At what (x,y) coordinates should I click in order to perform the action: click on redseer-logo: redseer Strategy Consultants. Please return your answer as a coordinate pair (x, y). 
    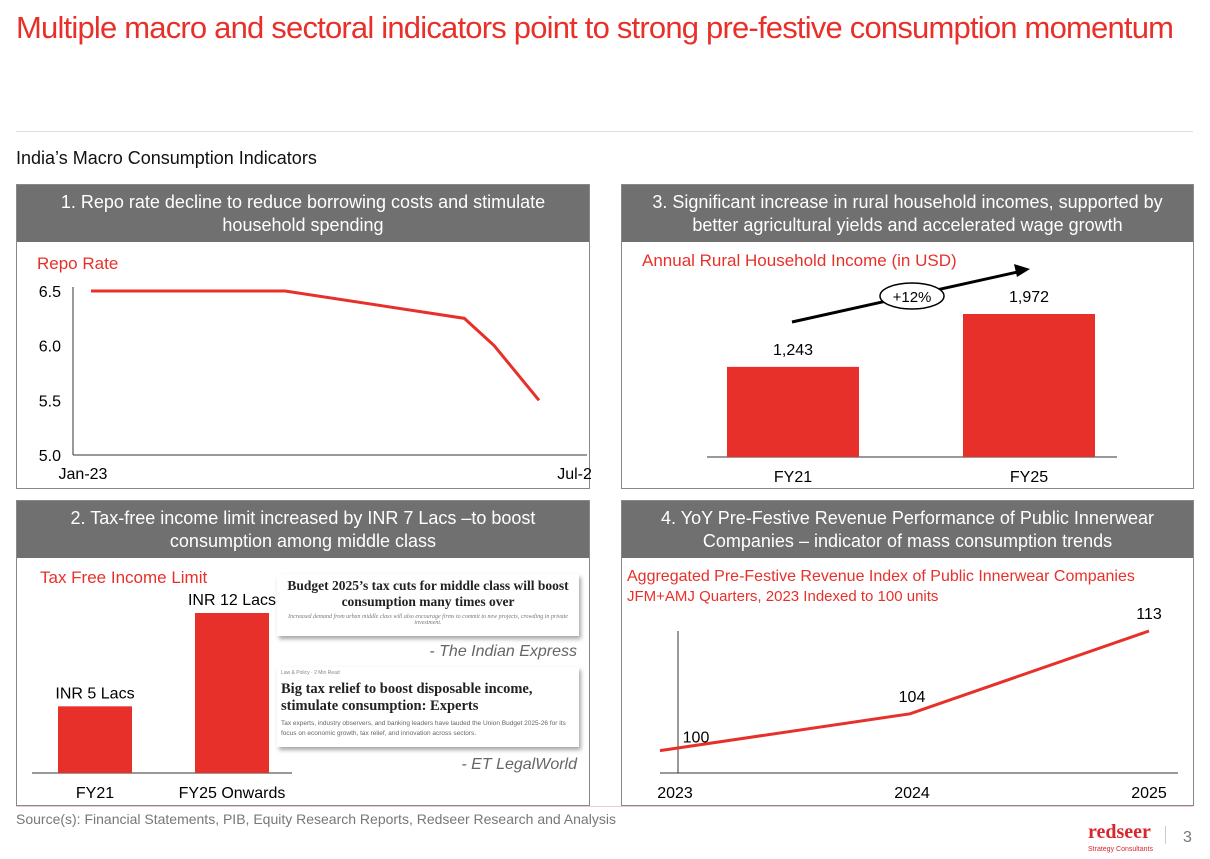
    Looking at the image, I should click on (1120, 840).